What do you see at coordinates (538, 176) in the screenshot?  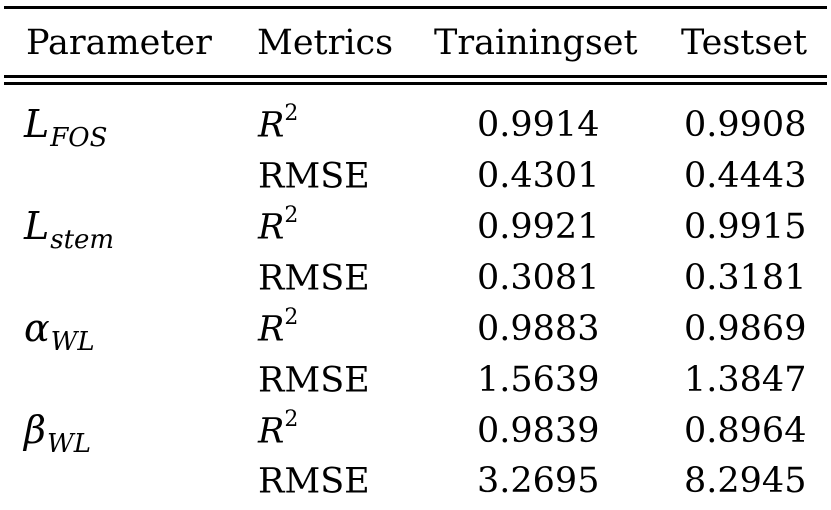 I see `trainingset-value: 0.4301` at bounding box center [538, 176].